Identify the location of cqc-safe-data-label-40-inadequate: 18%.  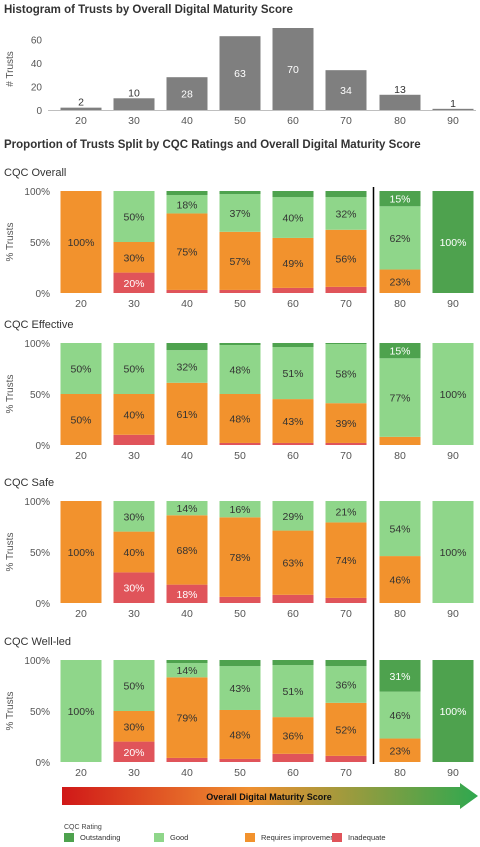
(186, 595).